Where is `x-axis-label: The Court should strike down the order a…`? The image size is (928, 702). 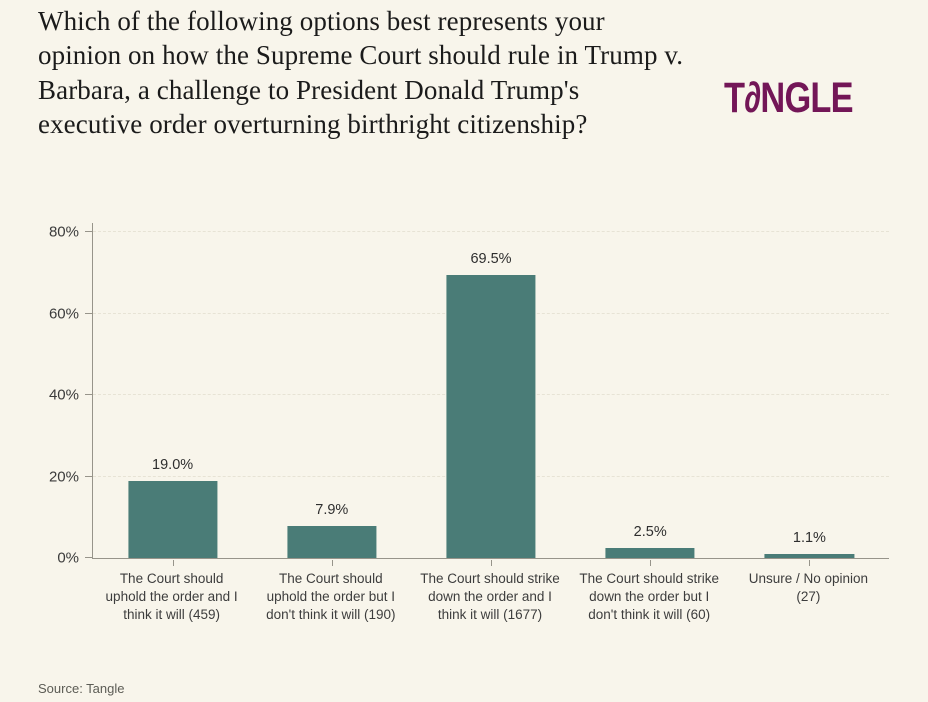 x-axis-label: The Court should strike down the order a… is located at coordinates (490, 596).